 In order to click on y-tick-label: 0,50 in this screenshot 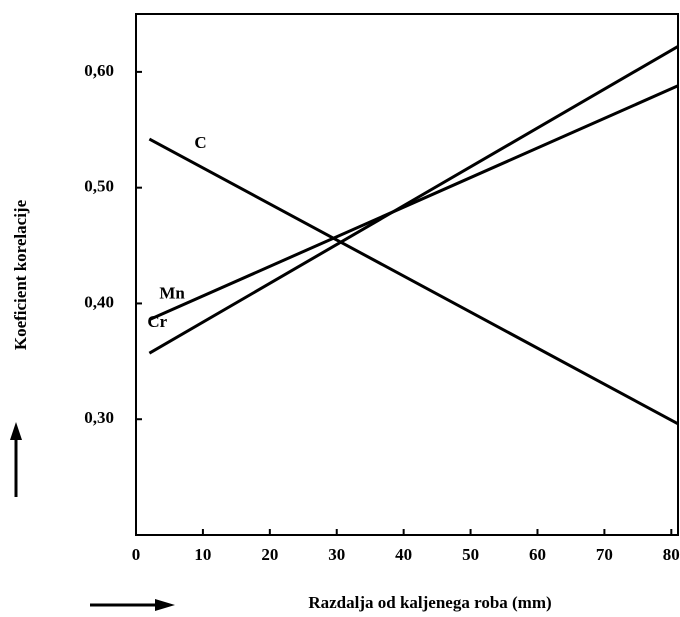, I will do `click(99, 186)`.